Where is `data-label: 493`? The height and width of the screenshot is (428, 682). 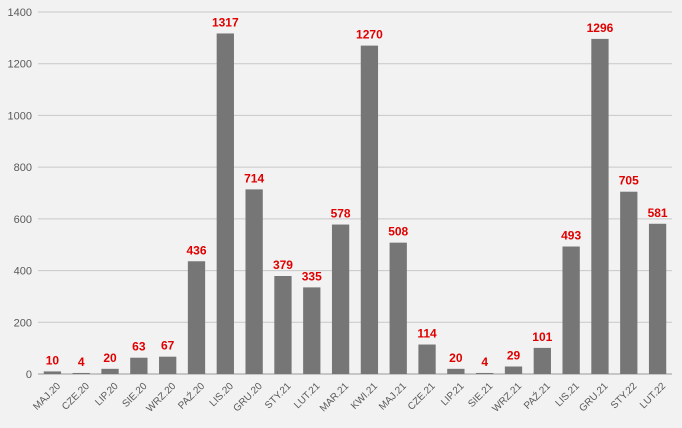 data-label: 493 is located at coordinates (571, 236).